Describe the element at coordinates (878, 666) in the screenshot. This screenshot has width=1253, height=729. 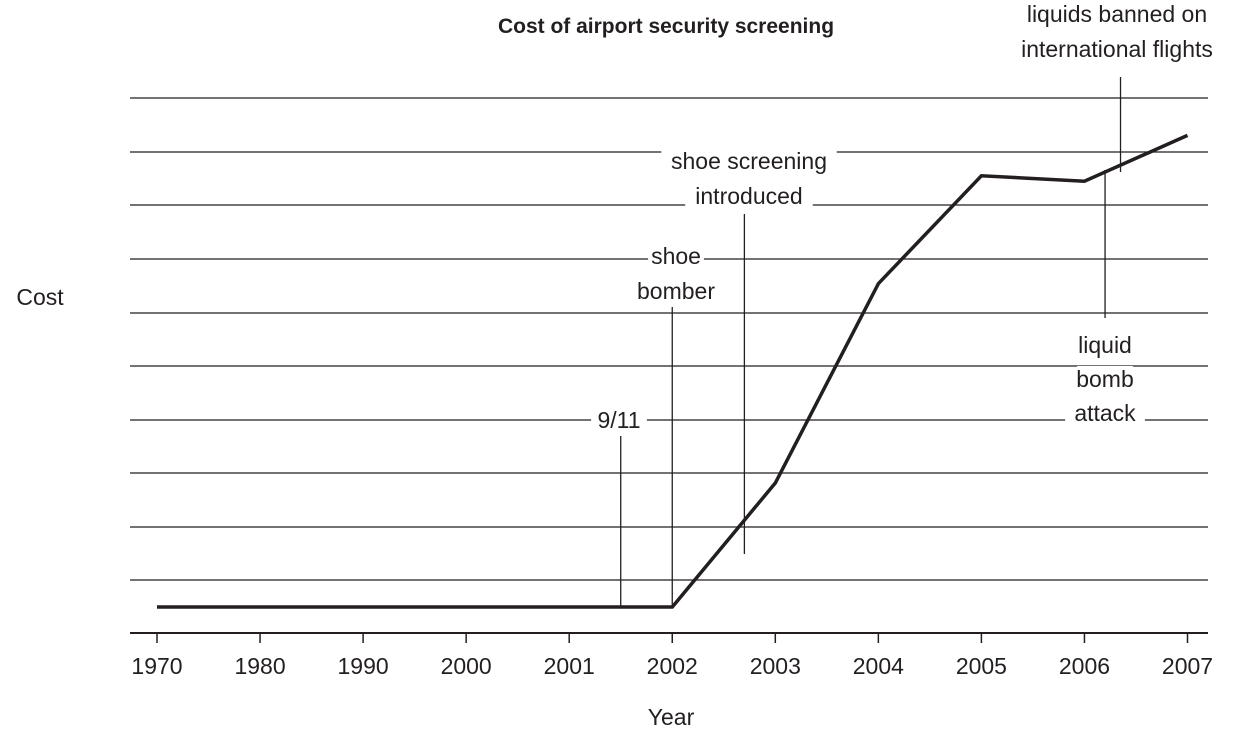
I see `x-tick-label: 2004` at that location.